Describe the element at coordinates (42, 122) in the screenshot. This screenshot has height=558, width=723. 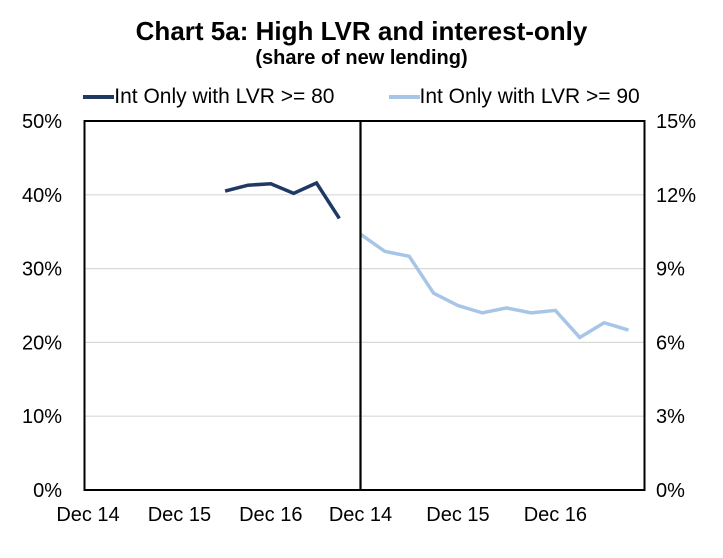
I see `left-axis-tick-label: 50%` at that location.